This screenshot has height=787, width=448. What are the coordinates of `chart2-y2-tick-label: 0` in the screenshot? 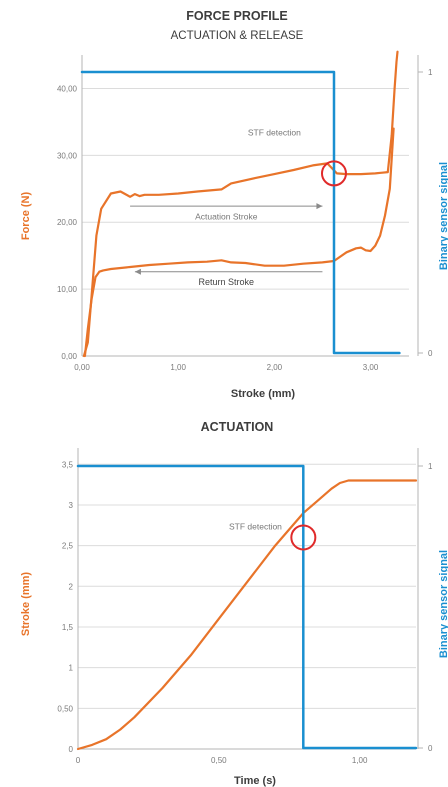 It's located at (430, 748).